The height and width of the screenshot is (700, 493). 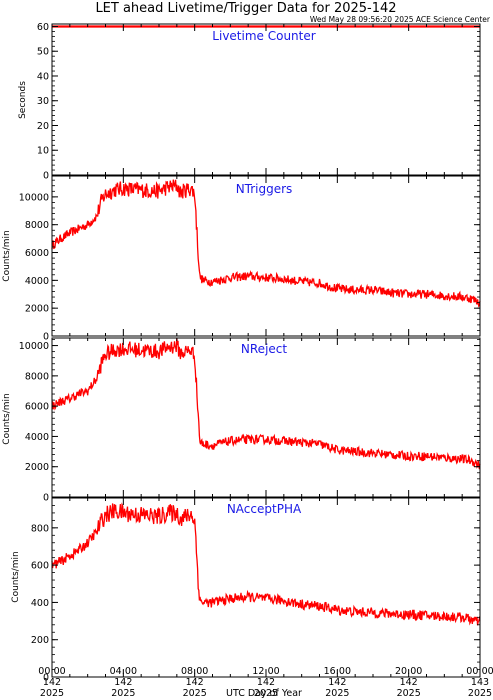 What do you see at coordinates (43, 27) in the screenshot?
I see `y-tick-label: 60` at bounding box center [43, 27].